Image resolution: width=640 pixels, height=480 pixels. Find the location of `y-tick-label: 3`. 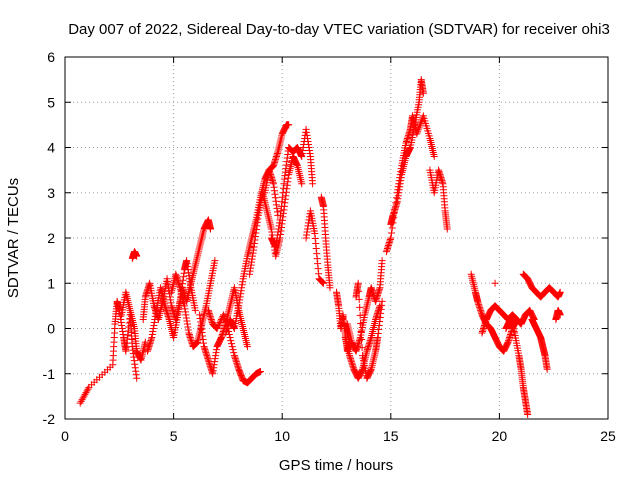

y-tick-label: 3 is located at coordinates (51, 193).